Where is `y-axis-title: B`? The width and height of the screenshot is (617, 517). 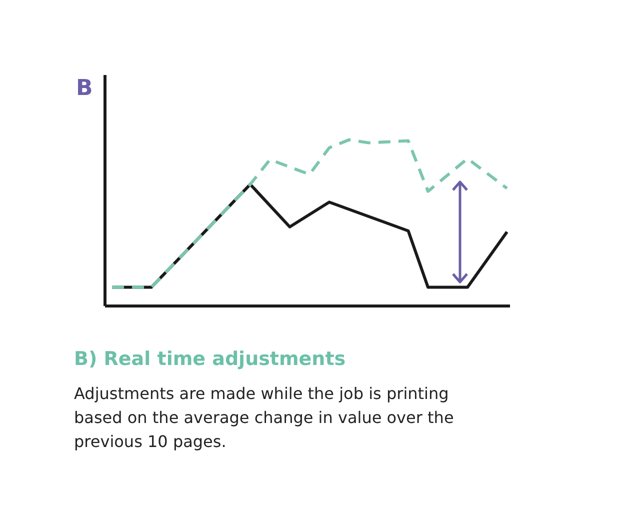
y-axis-title: B is located at coordinates (84, 88).